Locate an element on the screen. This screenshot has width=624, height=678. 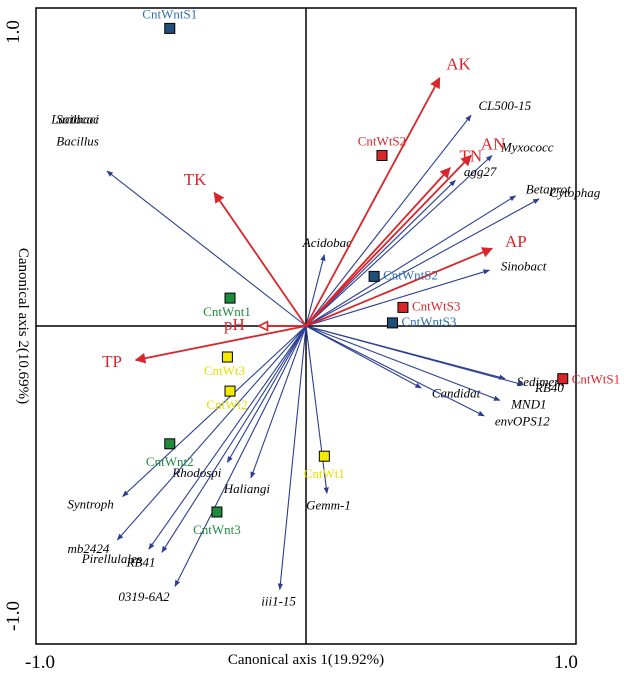
species-arrow-rhodospi is located at coordinates (266, 394).